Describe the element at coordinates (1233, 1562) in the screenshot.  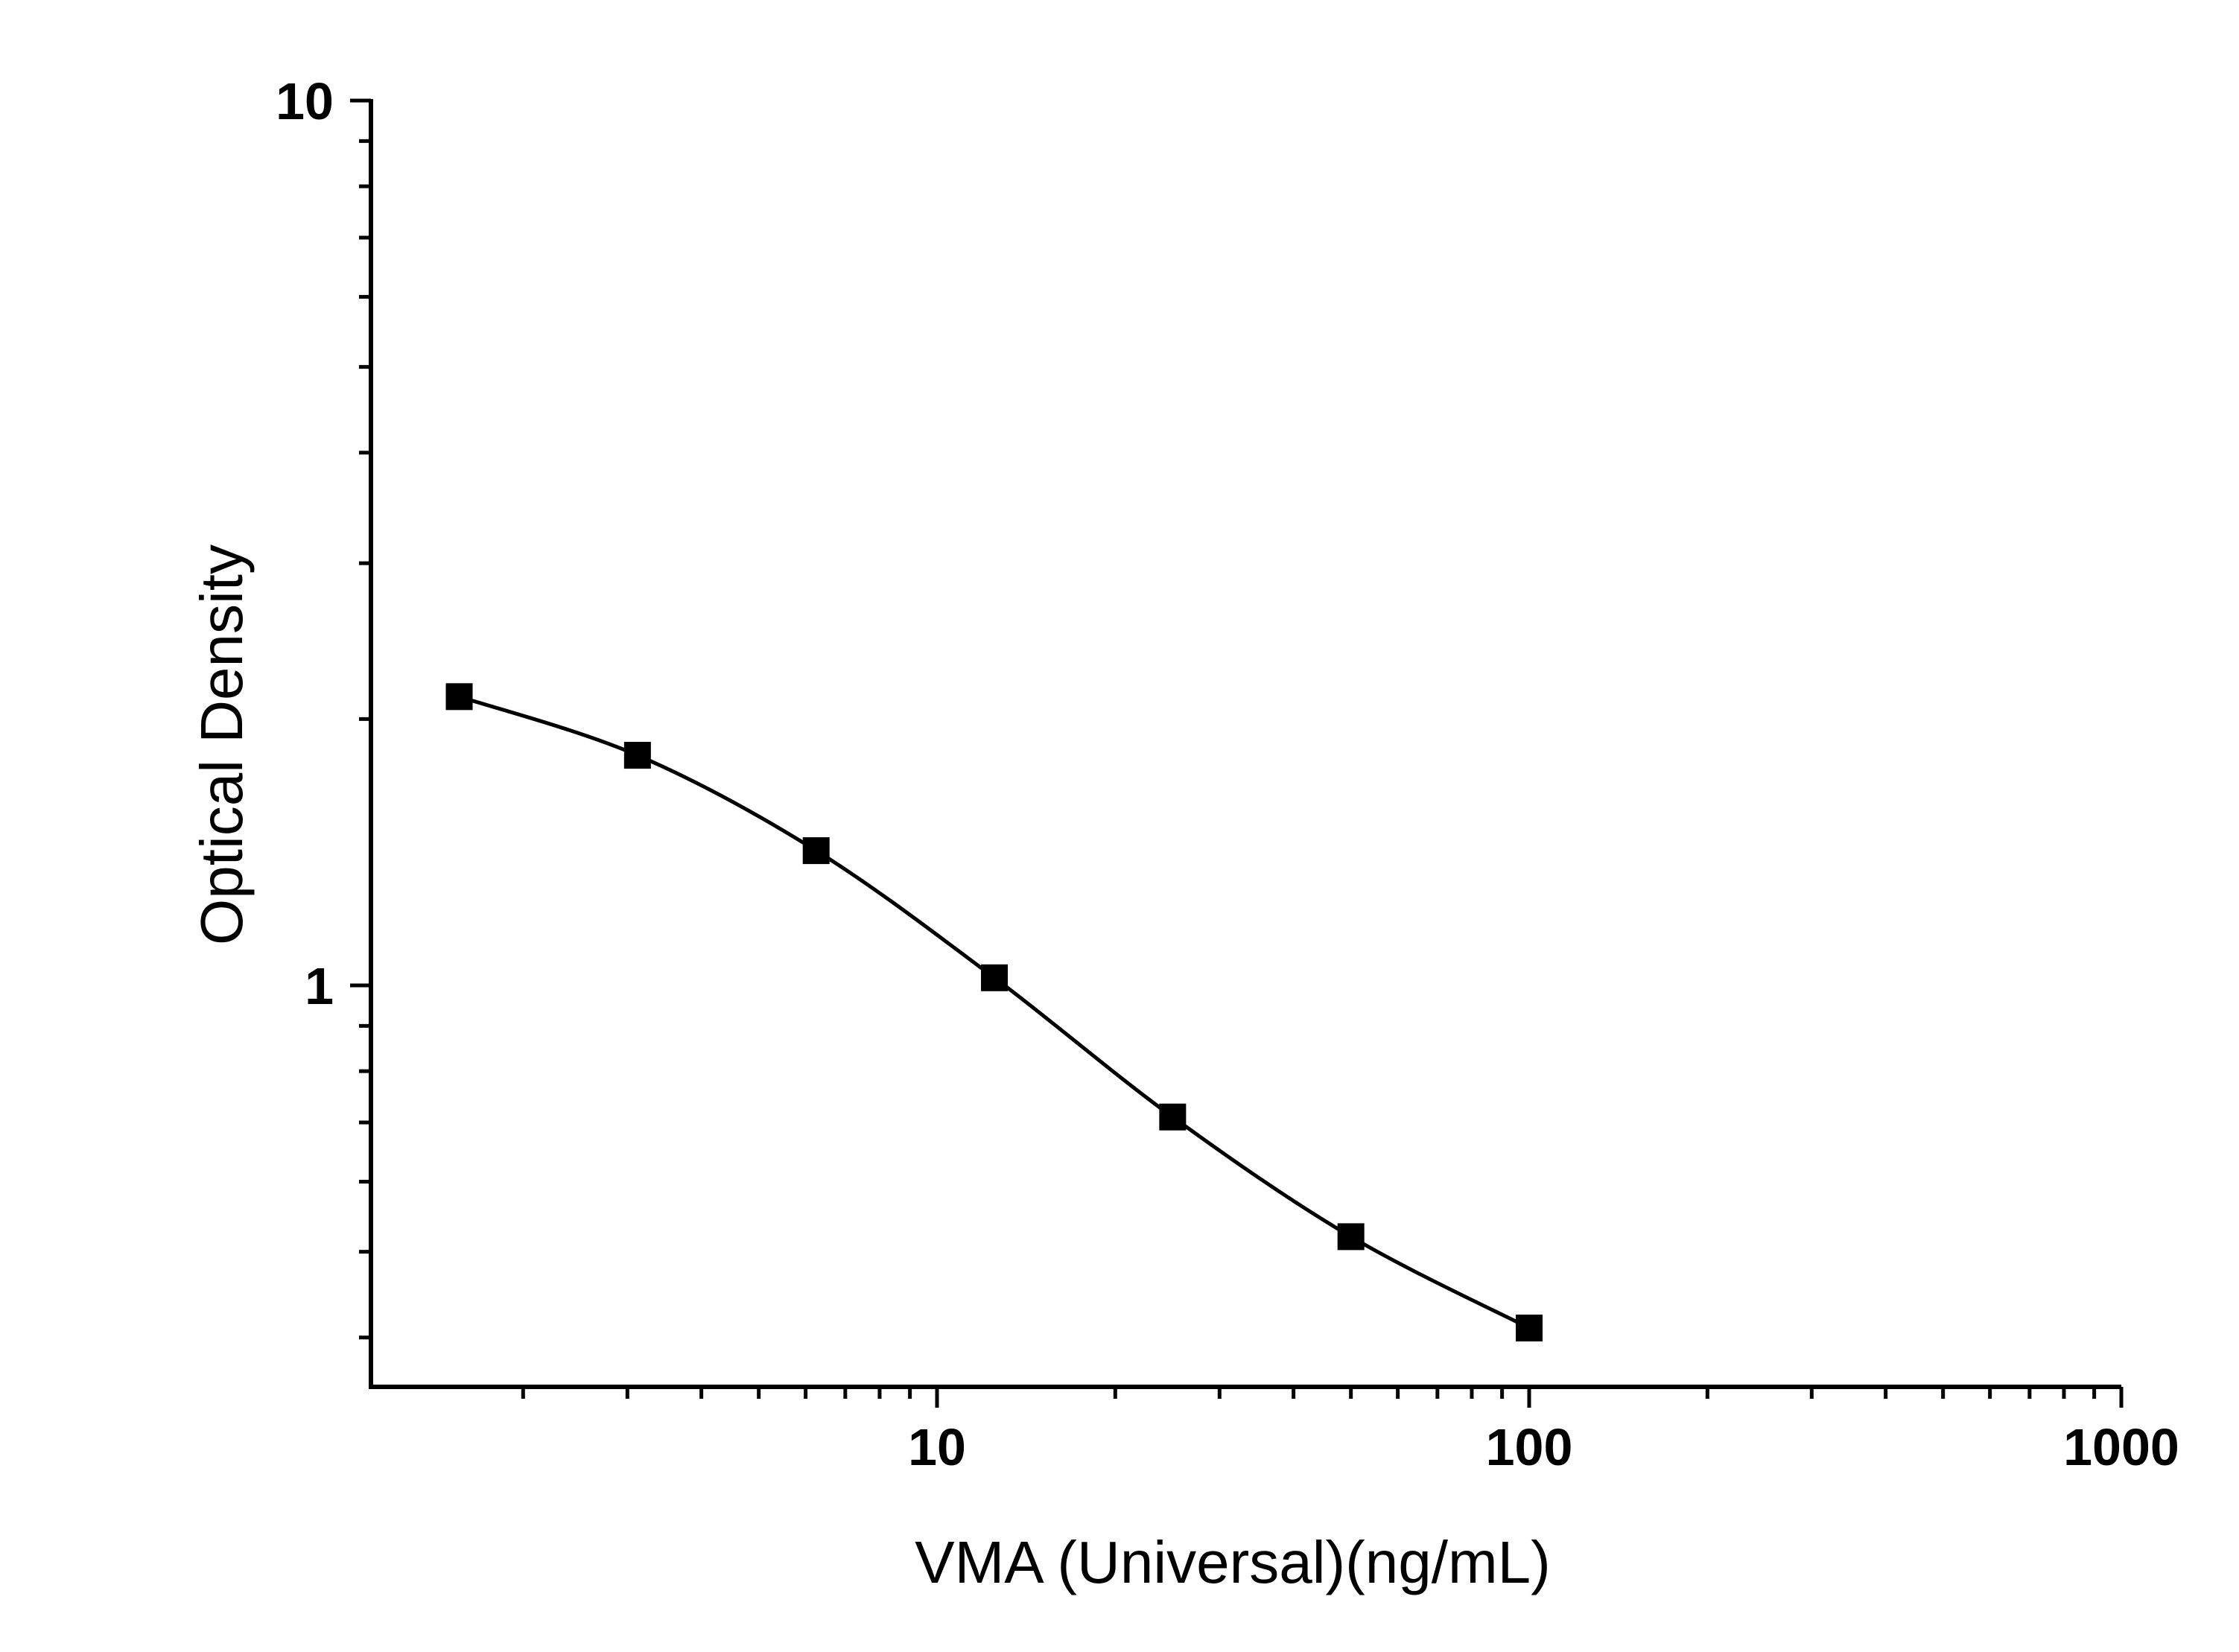
I see `x-axis-title: VMA (Universal)(ng/mL)` at that location.